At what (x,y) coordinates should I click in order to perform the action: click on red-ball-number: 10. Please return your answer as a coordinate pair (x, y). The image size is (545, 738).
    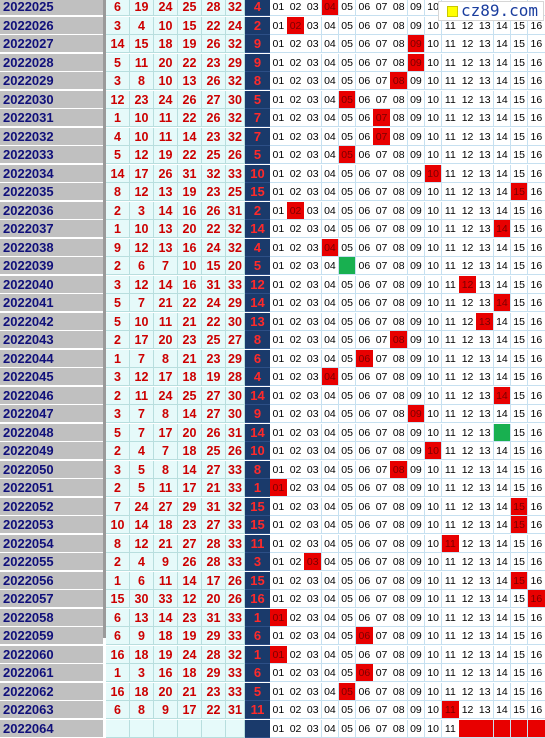
    Looking at the image, I should click on (118, 525).